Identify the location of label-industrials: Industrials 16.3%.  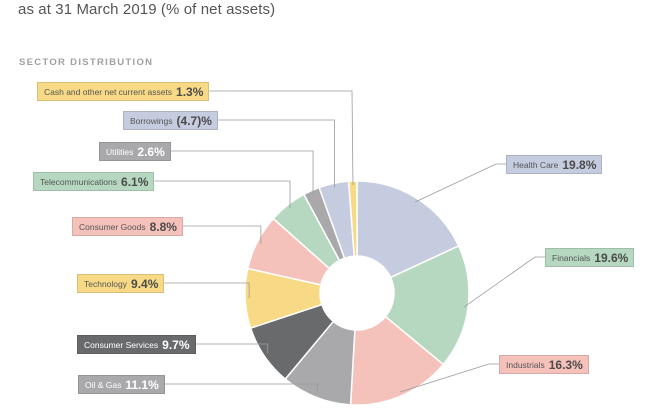
(544, 364).